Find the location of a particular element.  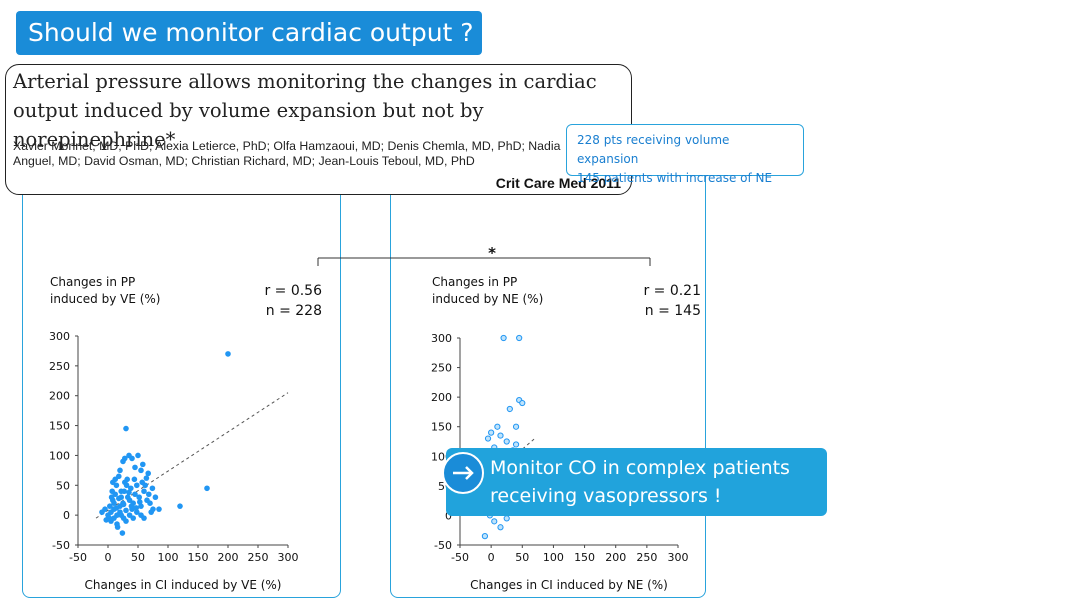

x-tick-label: 150 is located at coordinates (198, 557).